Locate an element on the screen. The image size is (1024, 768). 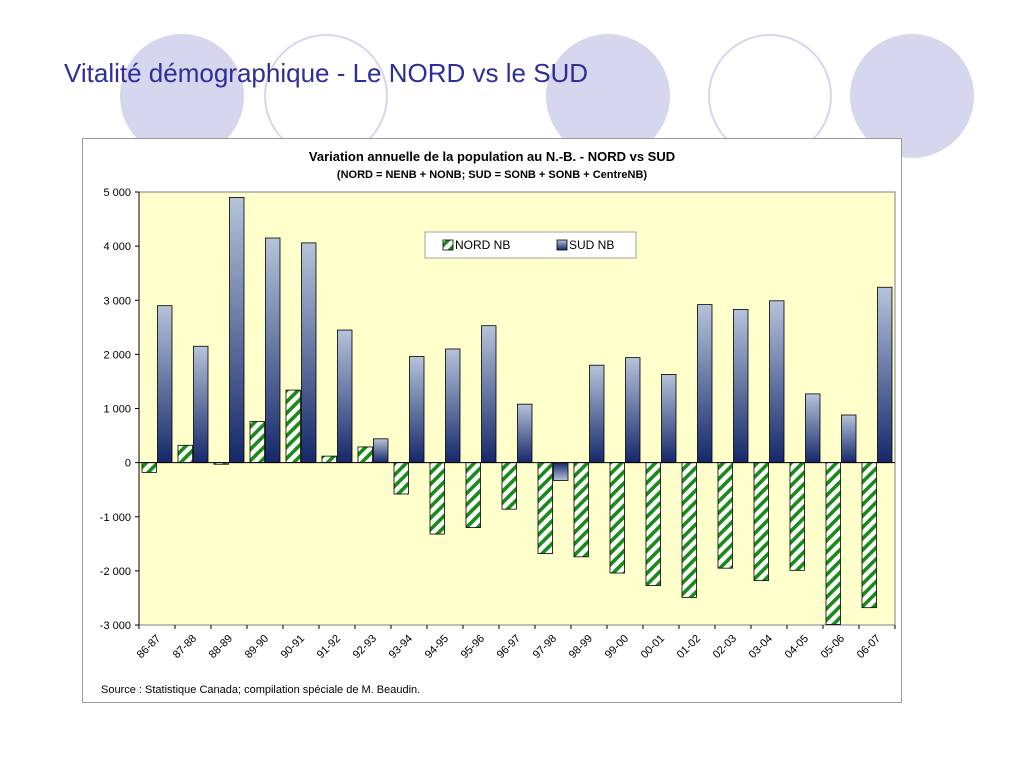
y-tick-label: 0 is located at coordinates (128, 464).